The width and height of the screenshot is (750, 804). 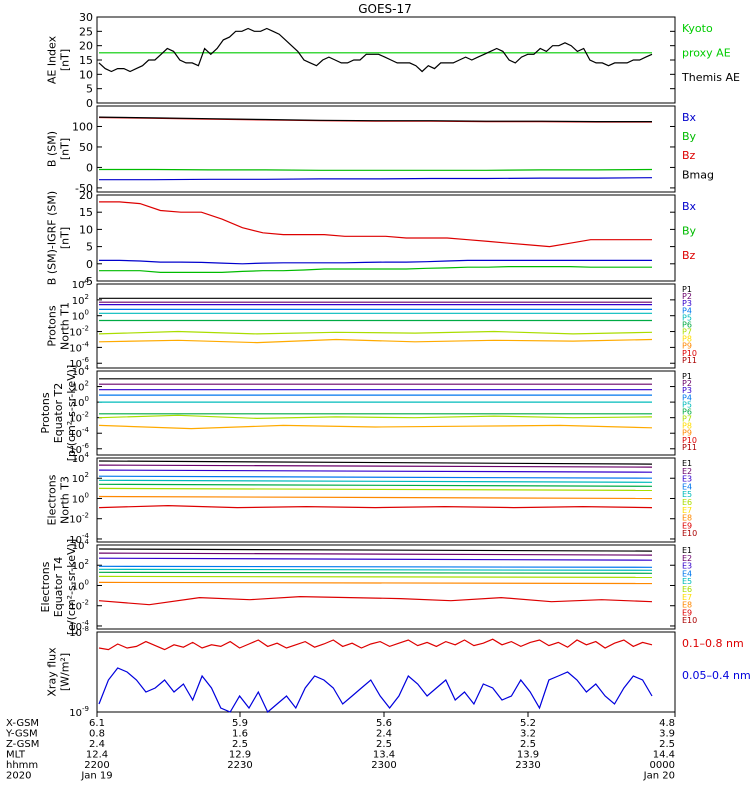 I want to click on y-axis-label: [p/(cm²-s-sr-keV)], so click(x=71, y=413).